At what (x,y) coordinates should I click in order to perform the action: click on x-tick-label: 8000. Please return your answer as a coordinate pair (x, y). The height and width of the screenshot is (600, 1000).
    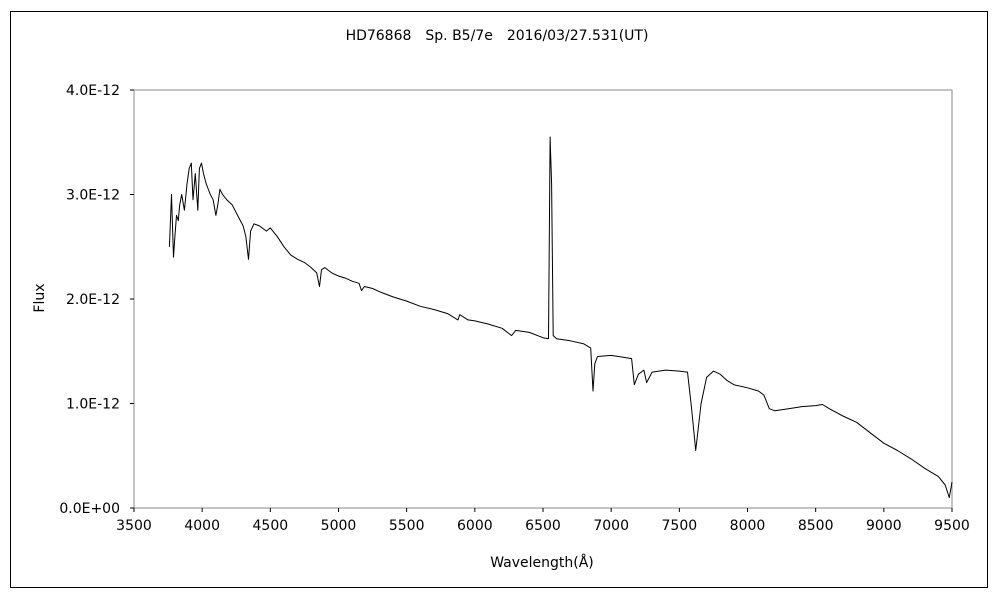
    Looking at the image, I should click on (748, 526).